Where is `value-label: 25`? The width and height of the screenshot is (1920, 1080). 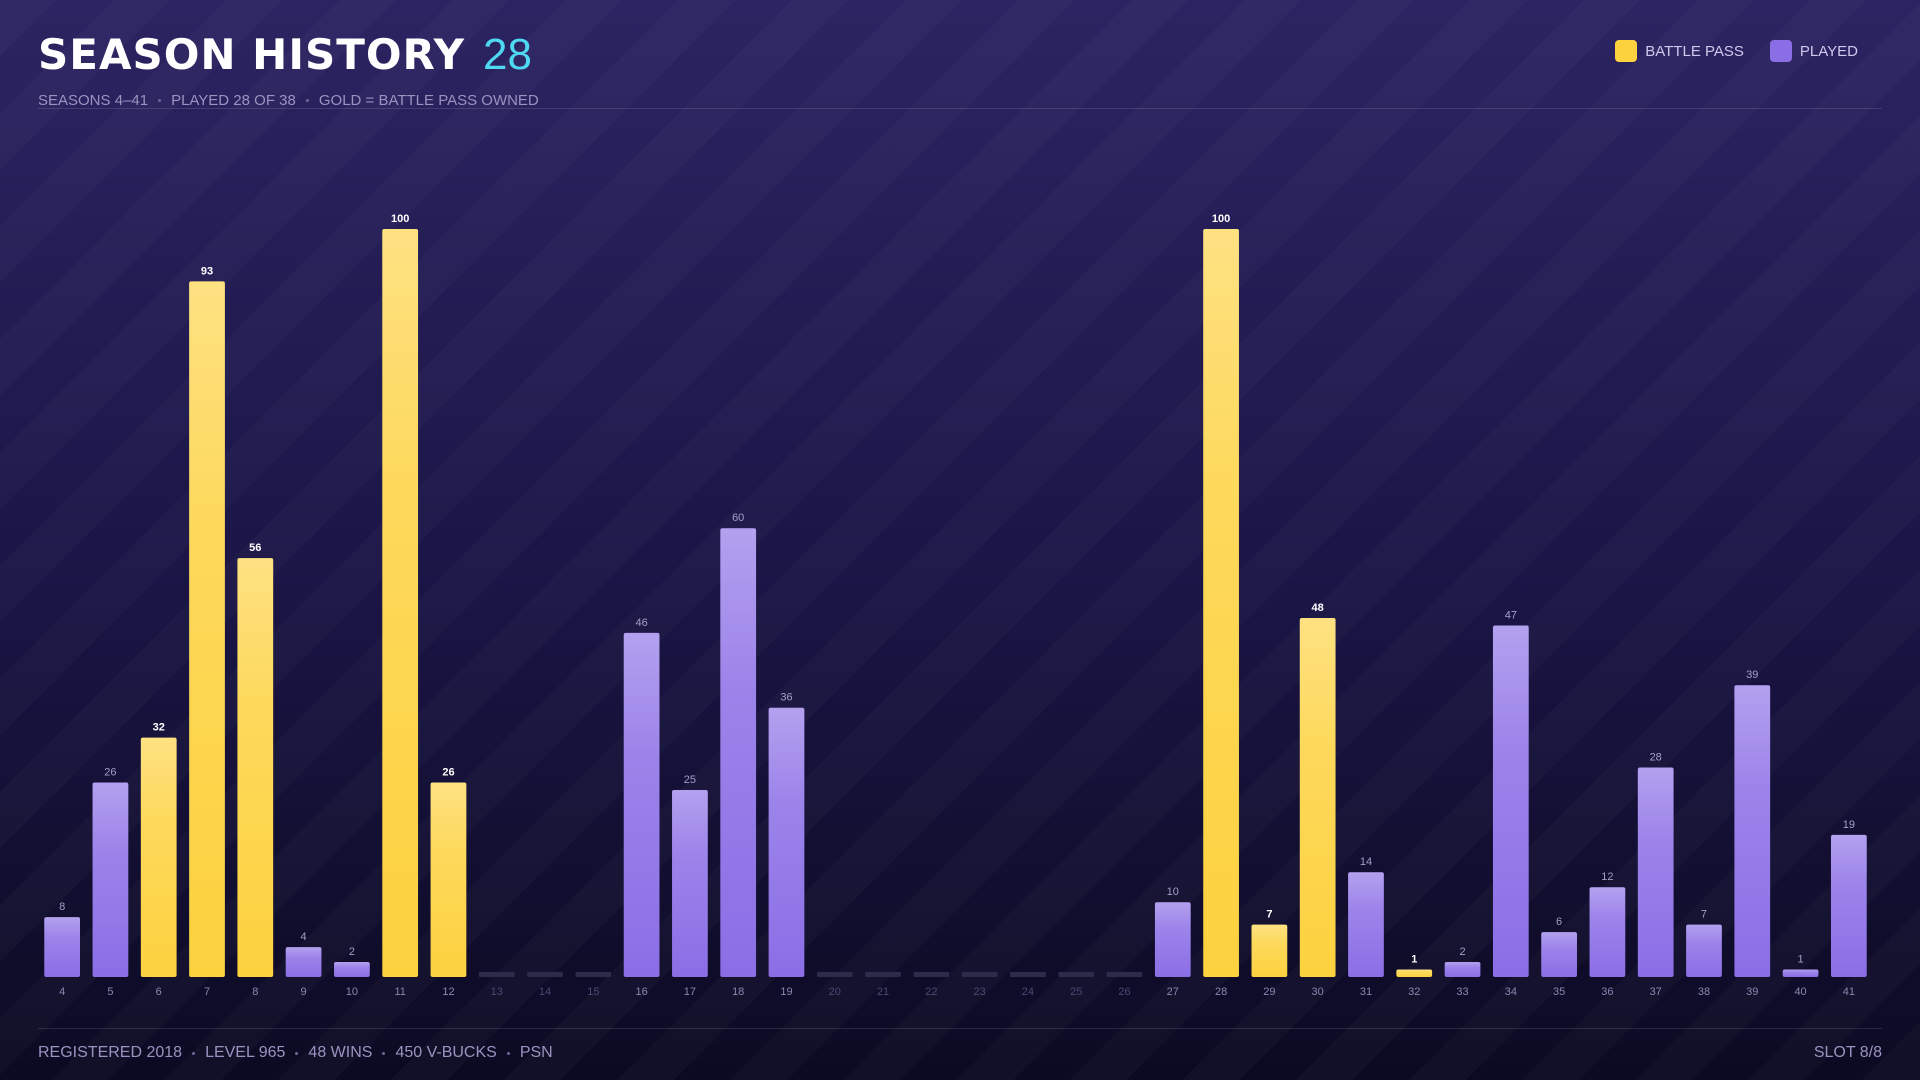
value-label: 25 is located at coordinates (690, 780).